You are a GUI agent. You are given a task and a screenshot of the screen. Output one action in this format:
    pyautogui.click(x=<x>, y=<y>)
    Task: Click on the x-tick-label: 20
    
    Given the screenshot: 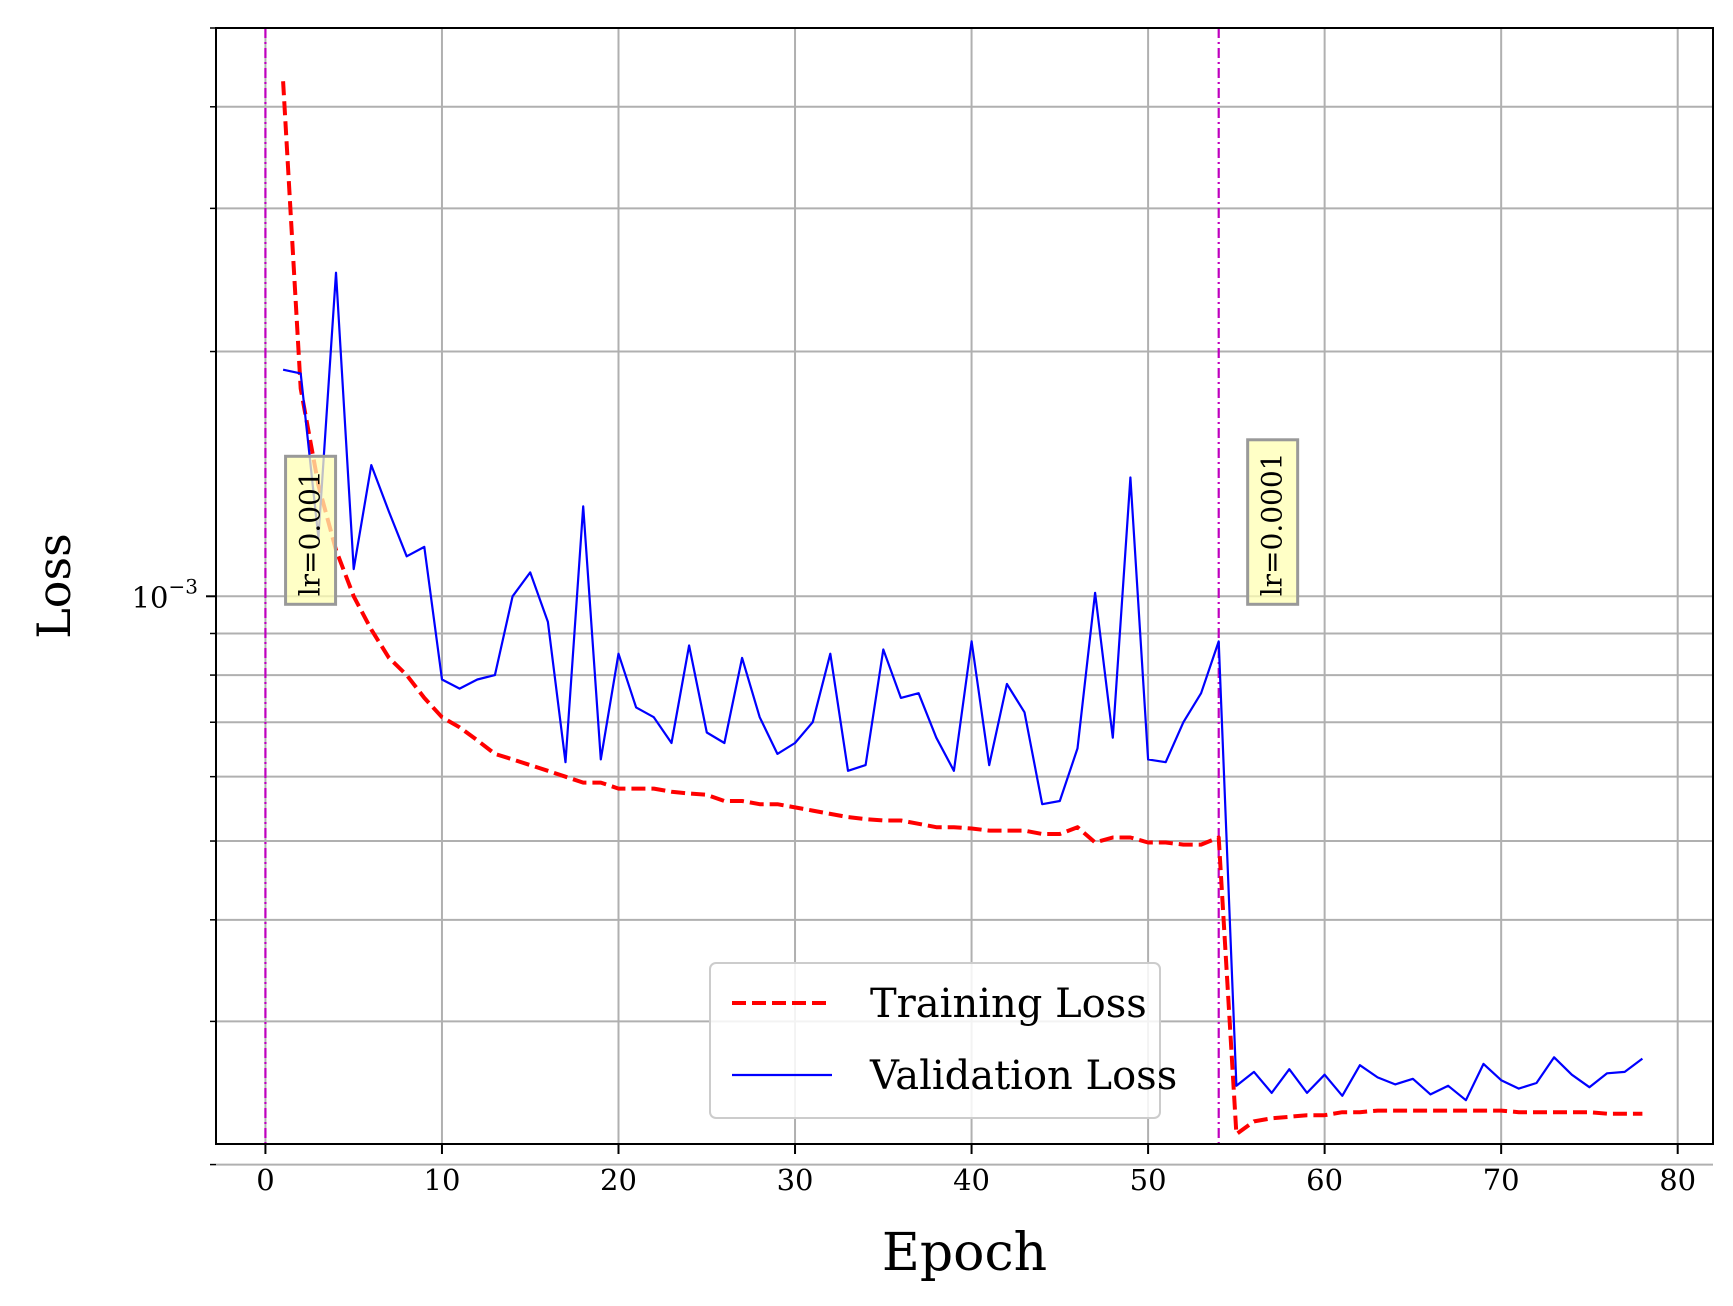 What is the action you would take?
    pyautogui.click(x=618, y=1180)
    